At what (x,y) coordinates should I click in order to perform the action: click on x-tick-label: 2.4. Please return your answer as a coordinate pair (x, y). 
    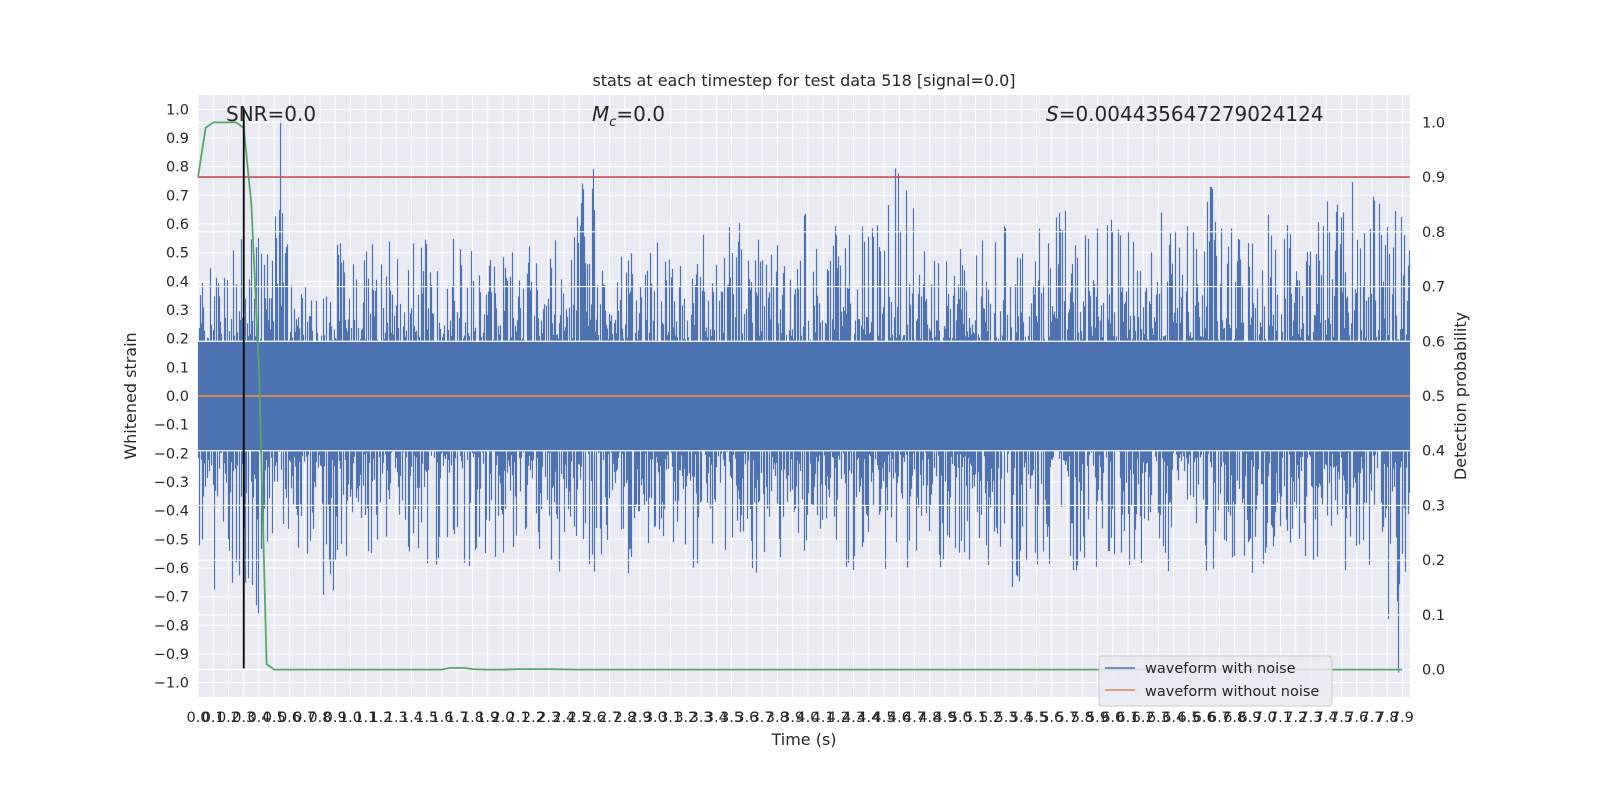
    Looking at the image, I should click on (563, 718).